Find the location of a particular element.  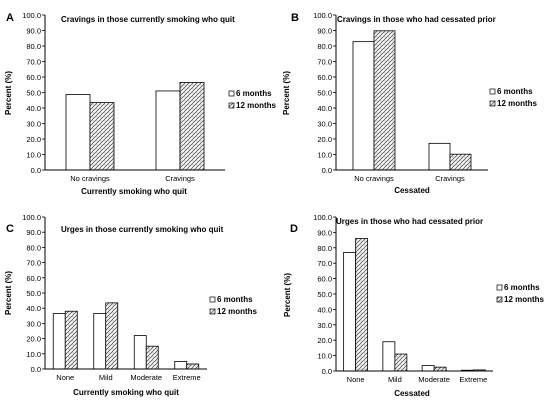

panel-b-title: Cravings in those who had cessated prior is located at coordinates (416, 19).